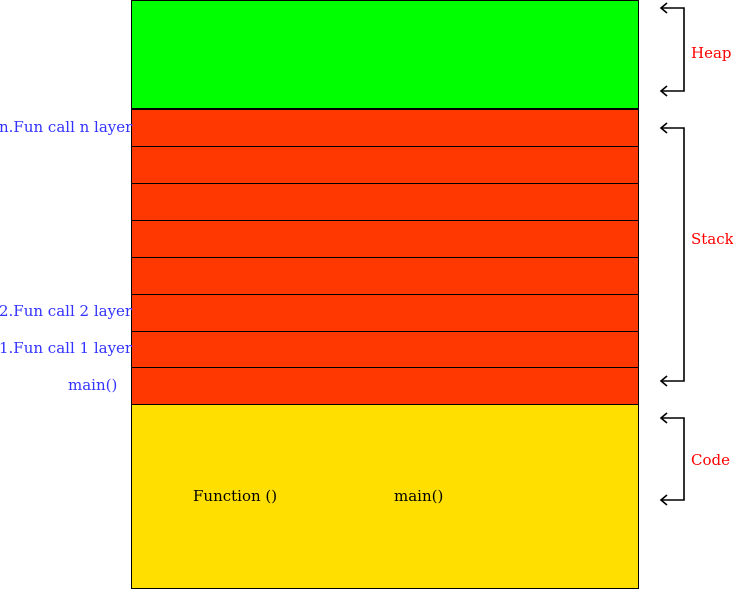 This screenshot has height=589, width=733. I want to click on code-label: Code, so click(710, 460).